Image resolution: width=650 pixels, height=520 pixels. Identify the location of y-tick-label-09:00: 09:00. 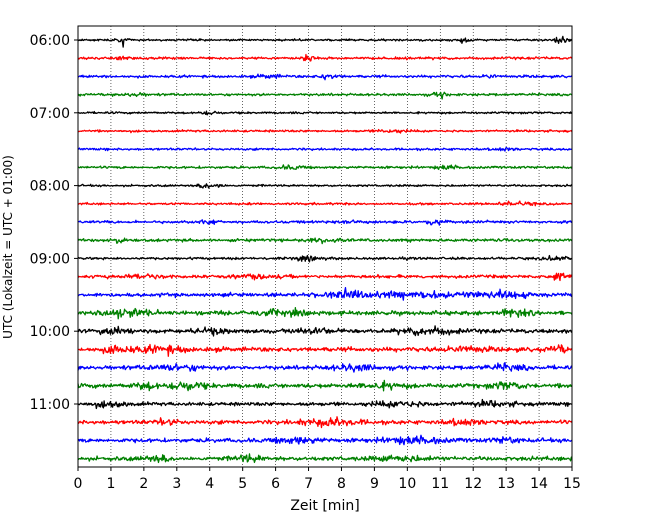
(50, 259).